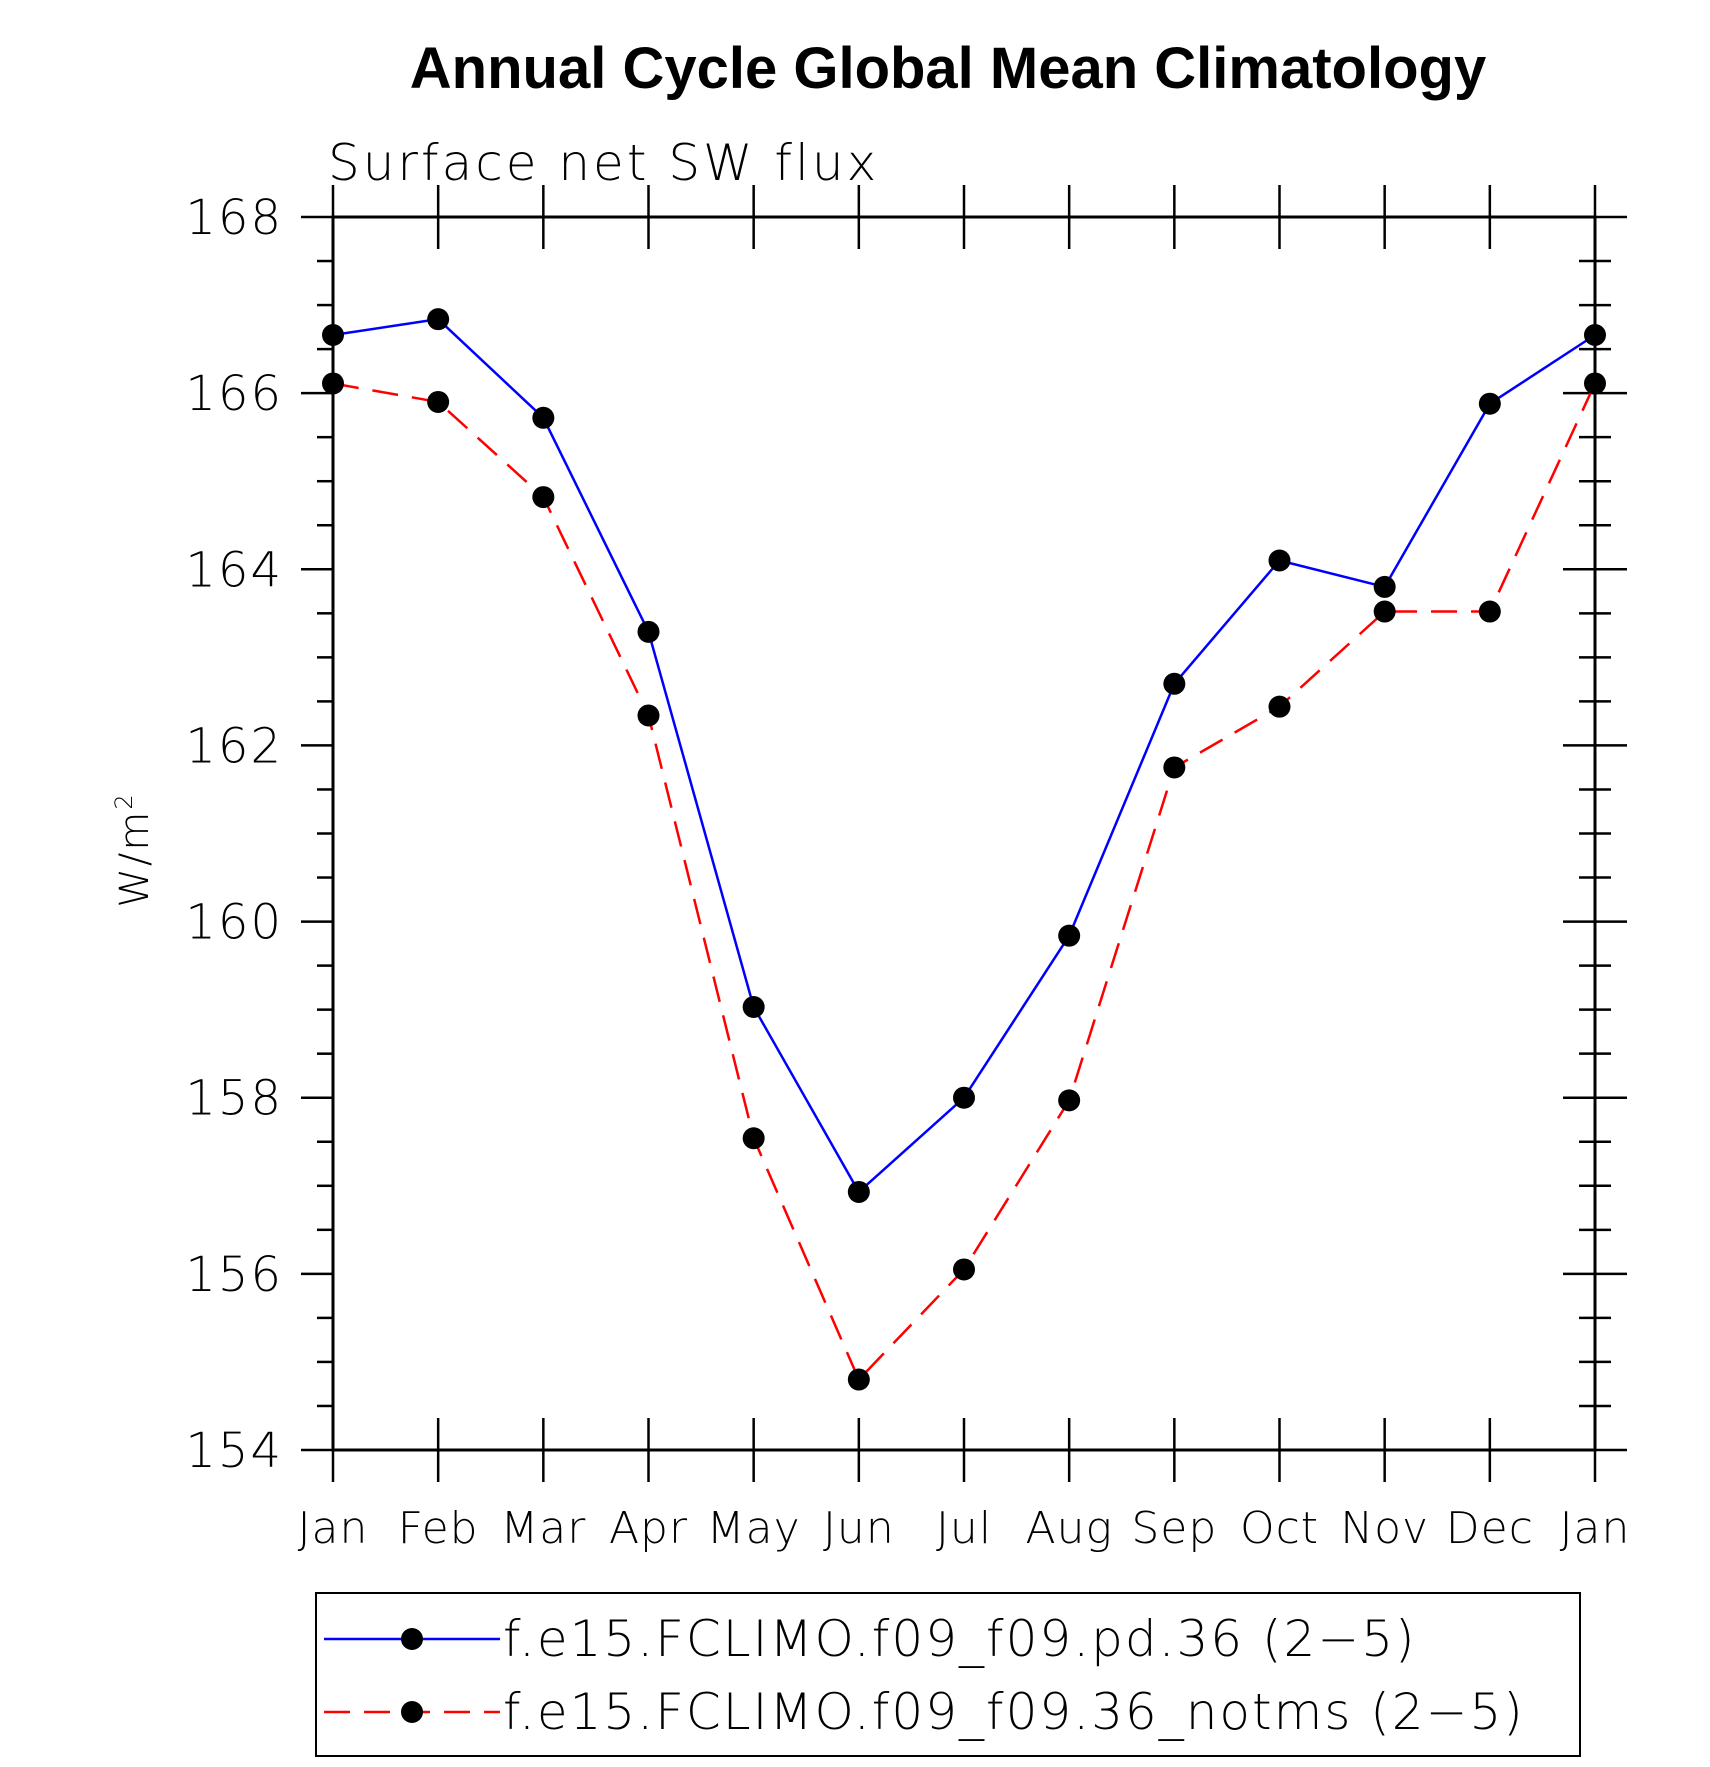 The image size is (1710, 1767). I want to click on x-tick-label: Oct, so click(1279, 1528).